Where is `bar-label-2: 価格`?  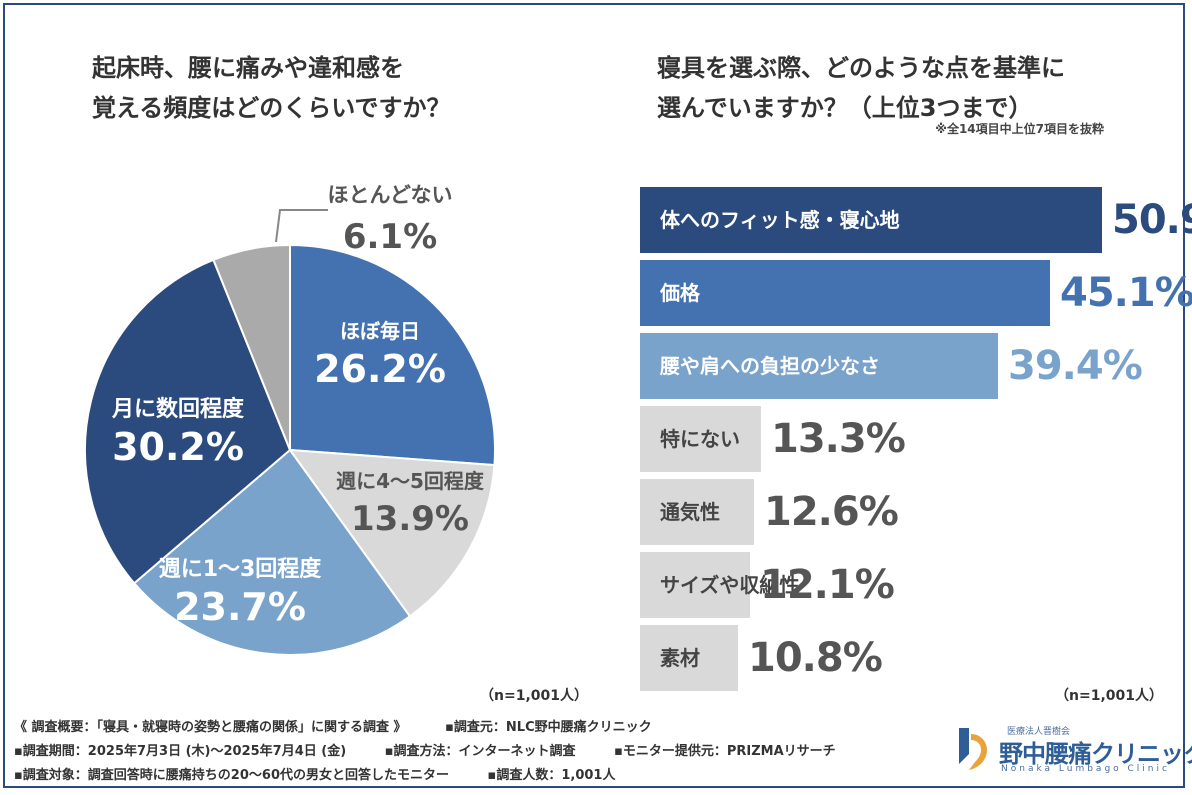 bar-label-2: 価格 is located at coordinates (680, 293).